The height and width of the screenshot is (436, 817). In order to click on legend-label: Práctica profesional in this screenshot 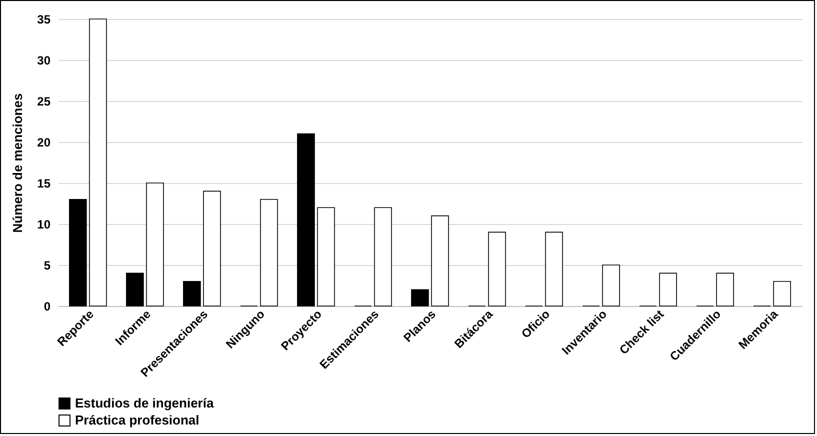, I will do `click(137, 420)`.